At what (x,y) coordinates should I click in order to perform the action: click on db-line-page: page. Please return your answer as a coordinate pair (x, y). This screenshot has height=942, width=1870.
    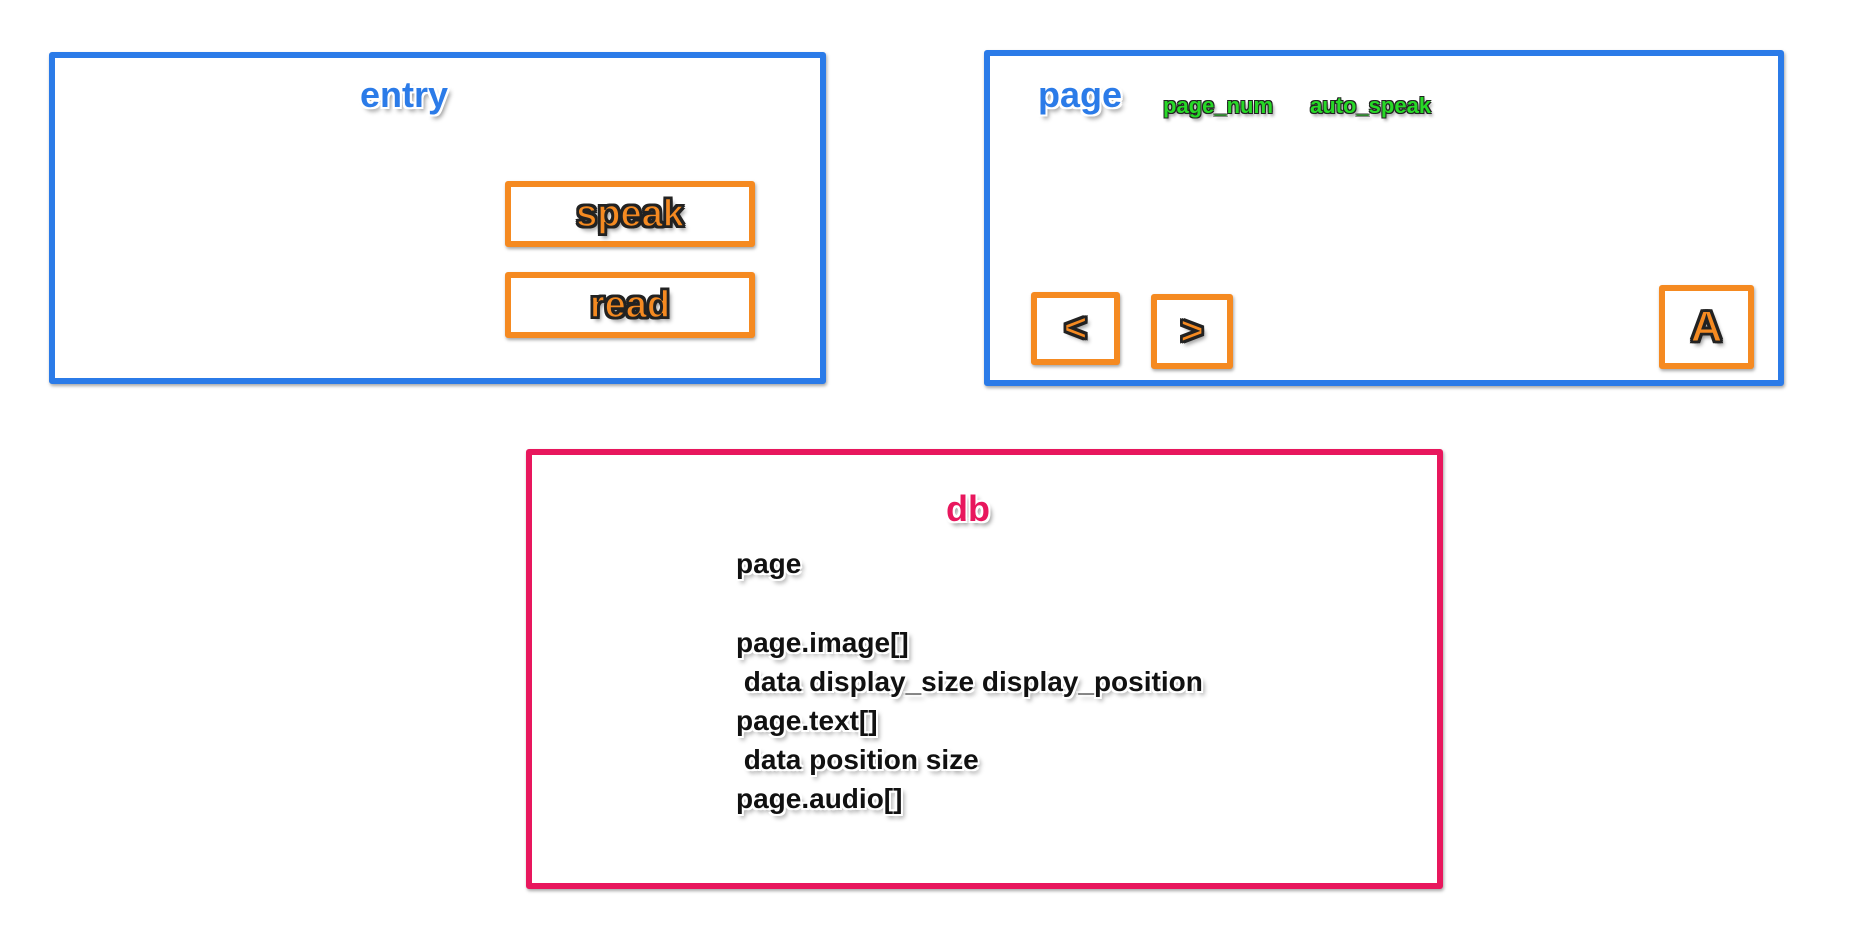
    Looking at the image, I should click on (769, 563).